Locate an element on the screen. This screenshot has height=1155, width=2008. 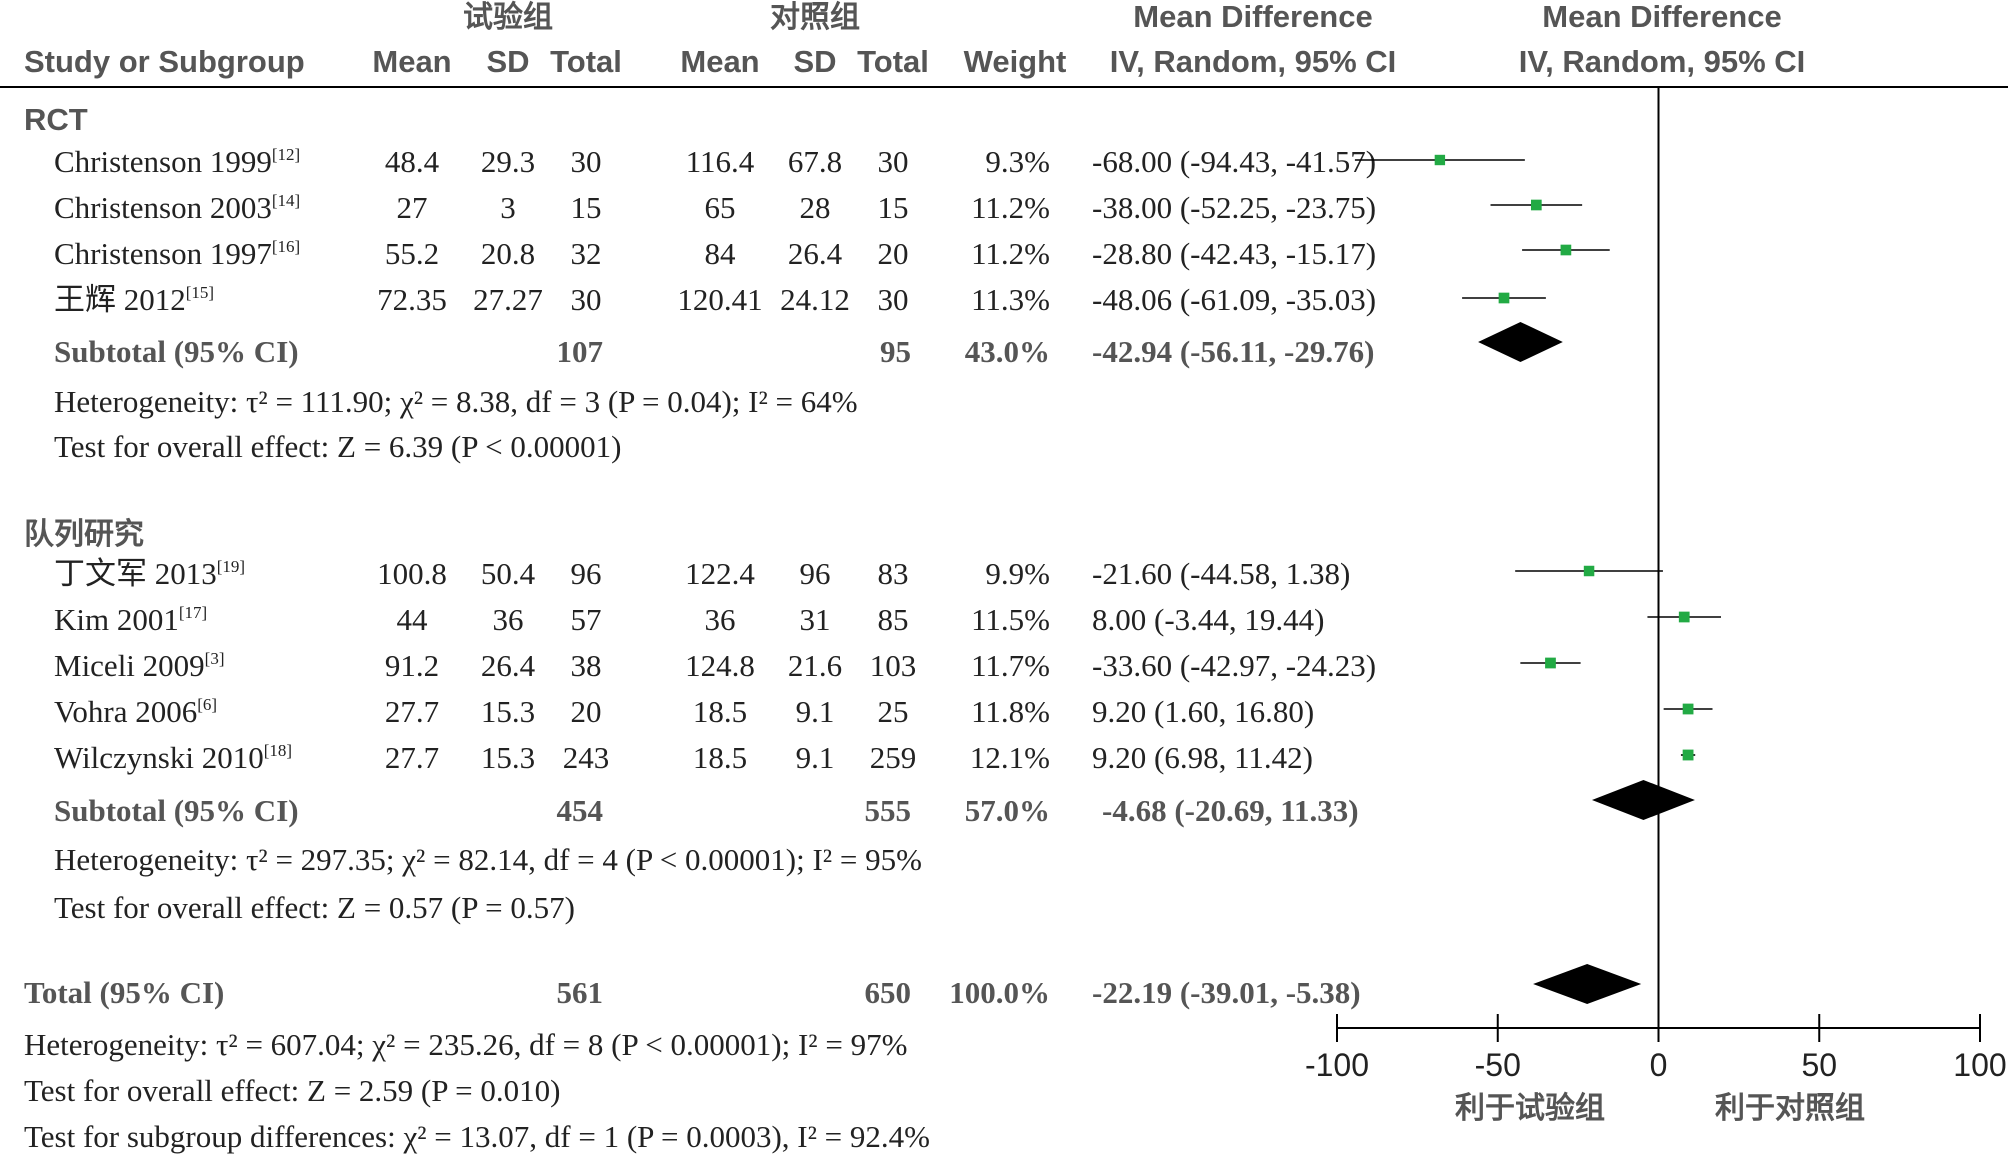
study-name: Christenson 1999[12] is located at coordinates (177, 161).